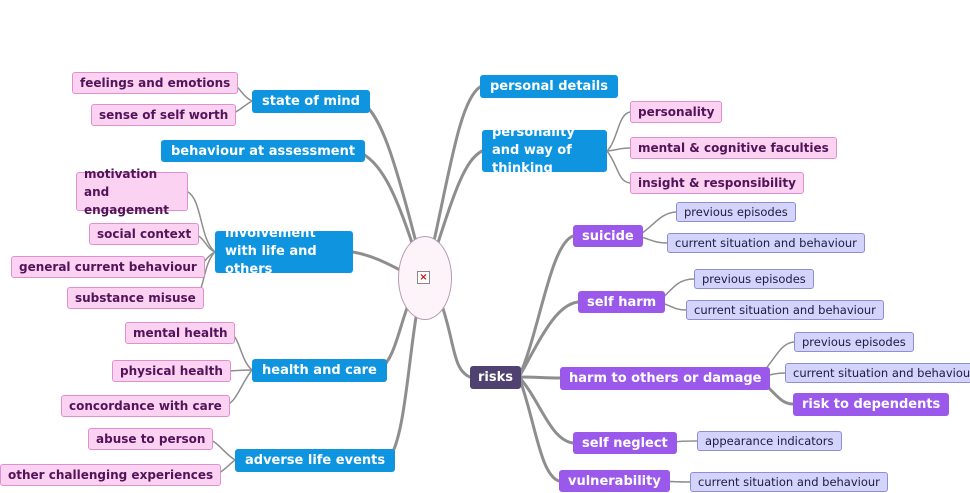 The height and width of the screenshot is (493, 970). What do you see at coordinates (145, 406) in the screenshot?
I see `subtopic-concordance-with-care: concordance with care` at bounding box center [145, 406].